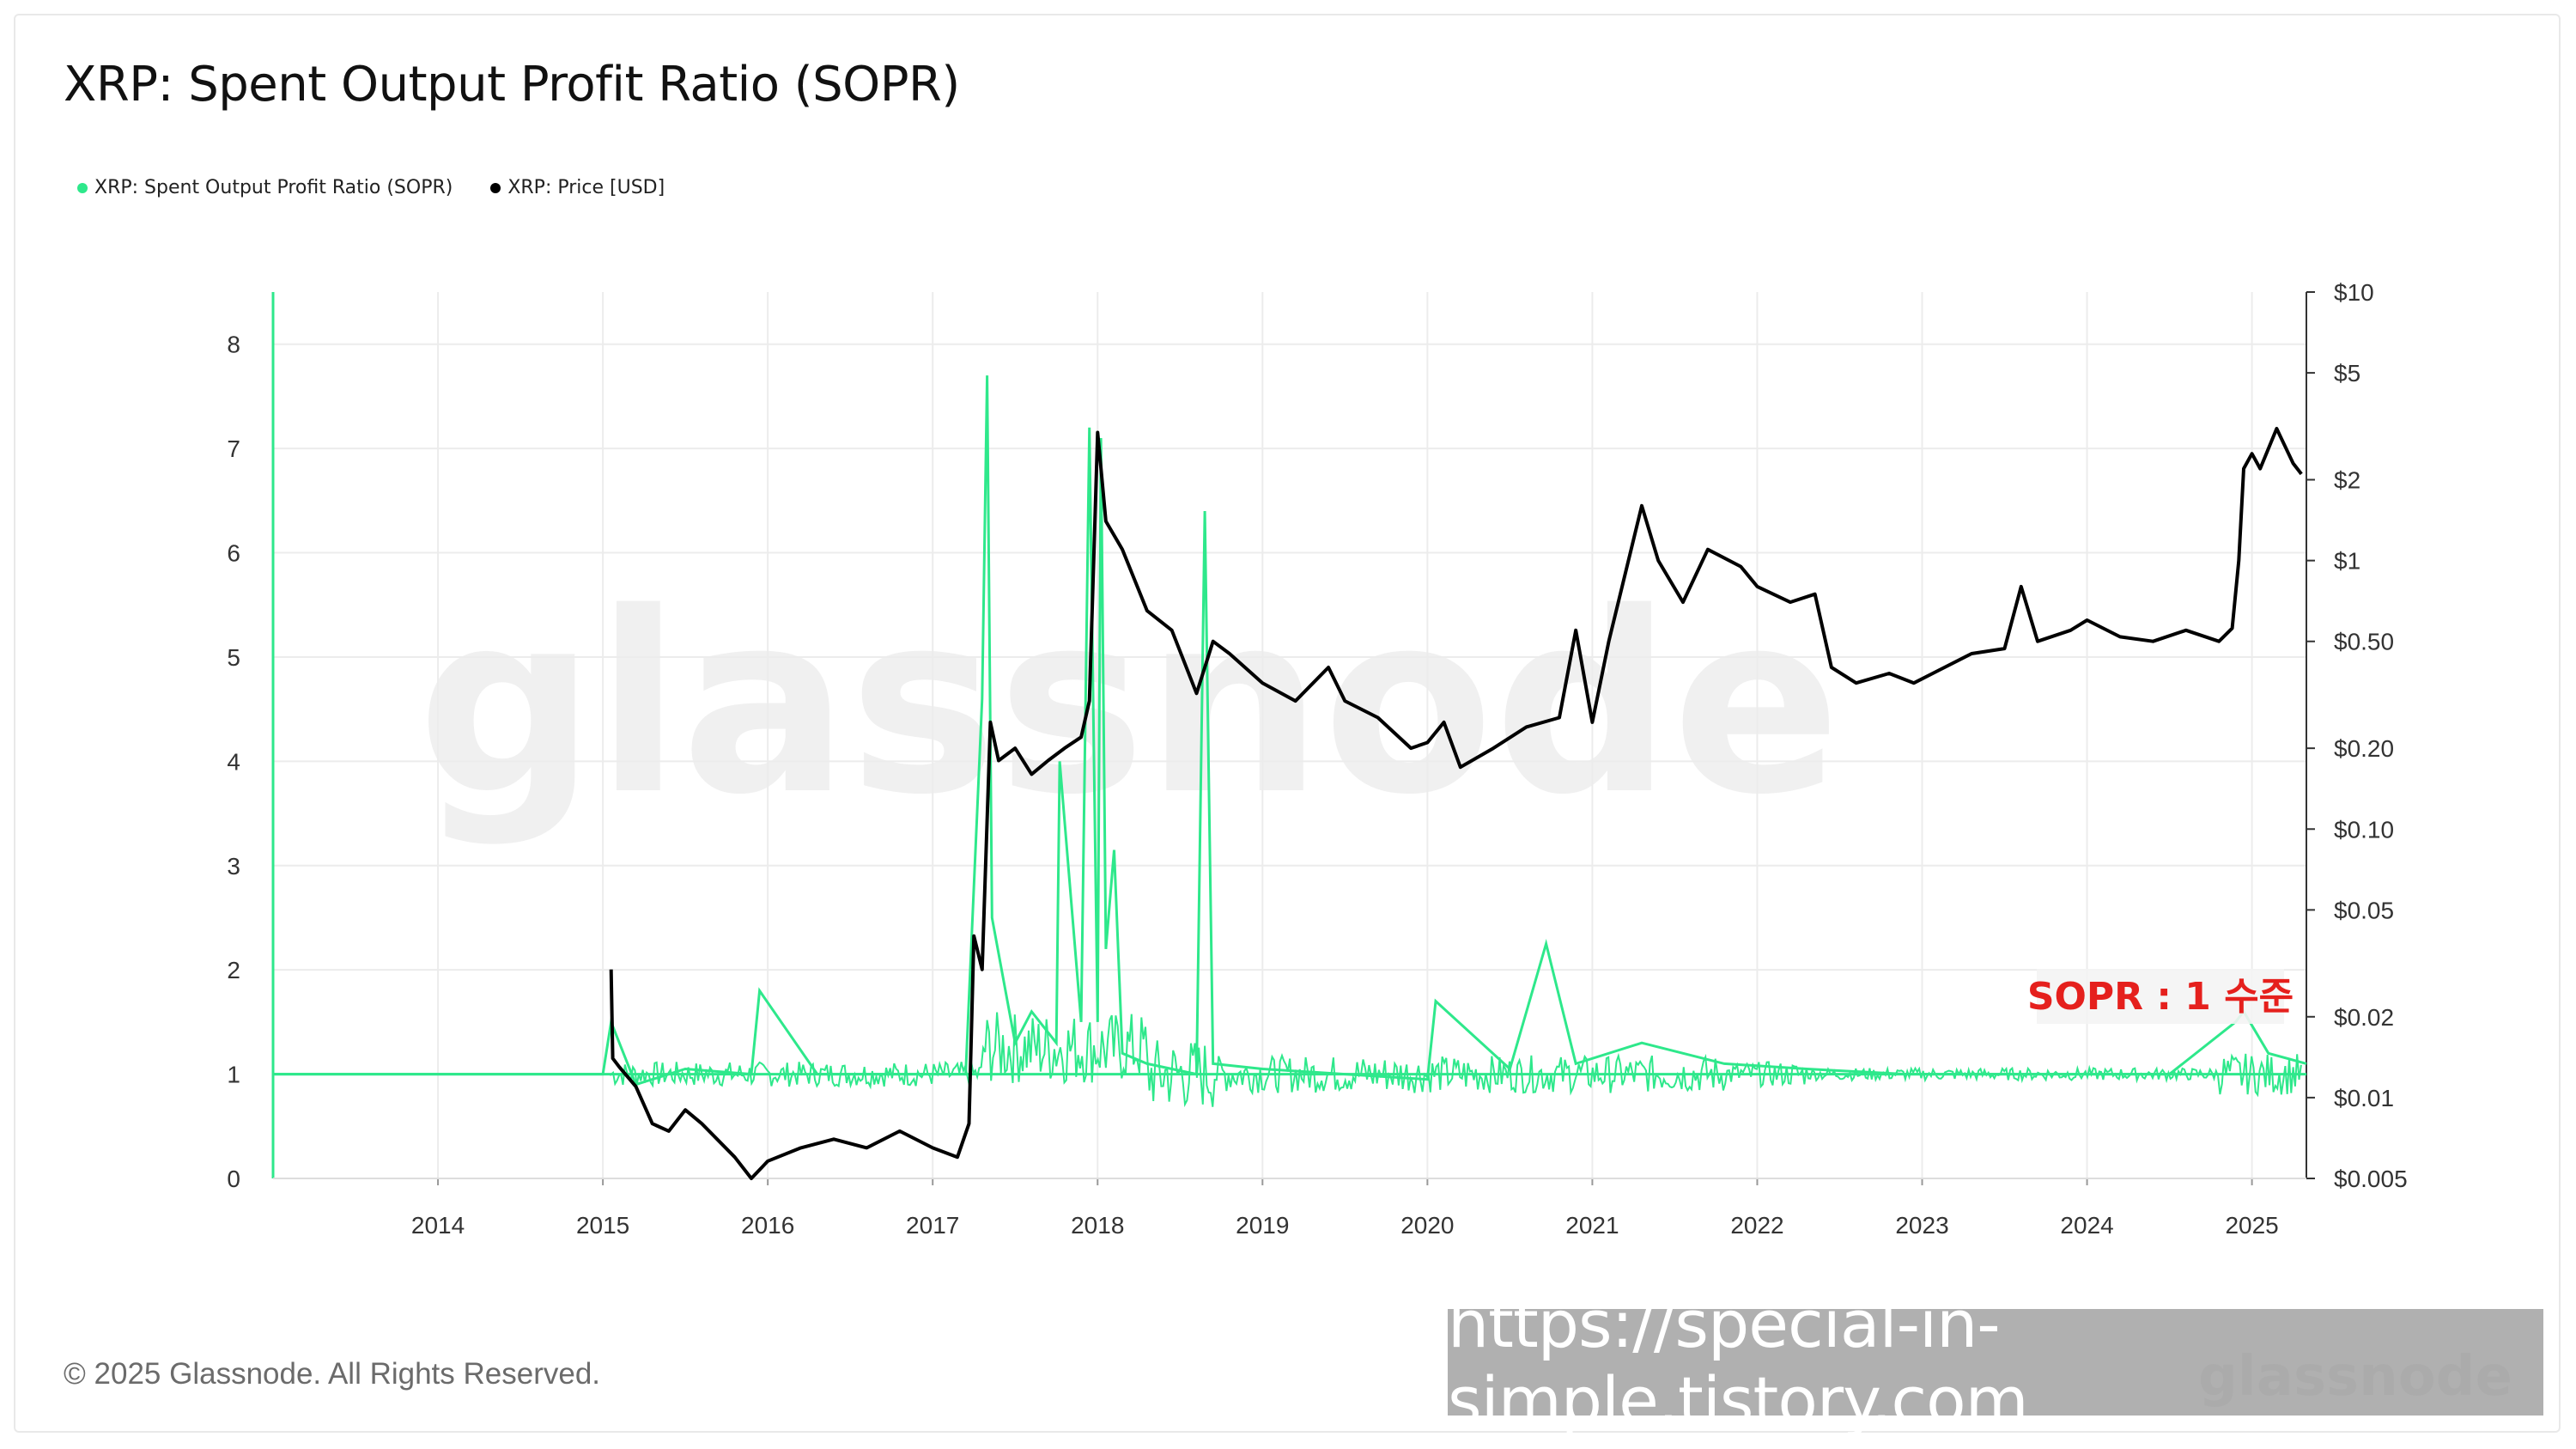  I want to click on sopr-noise-line, so click(1456, 1060).